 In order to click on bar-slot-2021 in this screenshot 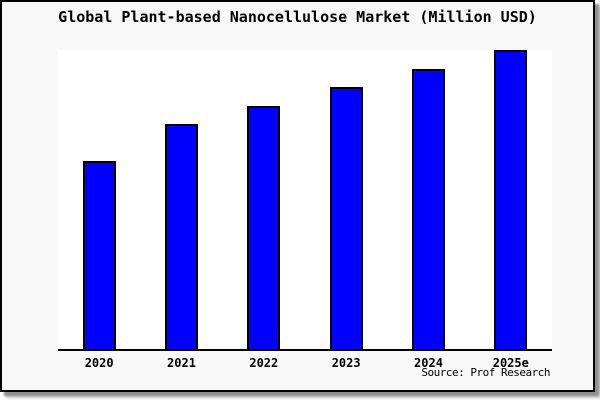, I will do `click(181, 199)`.